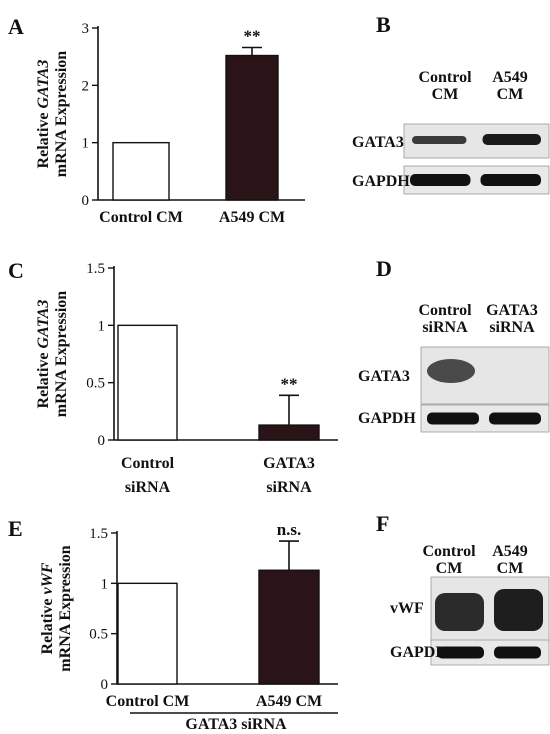 Image resolution: width=550 pixels, height=734 pixels. Describe the element at coordinates (382, 523) in the screenshot. I see `panel-letter: F` at that location.